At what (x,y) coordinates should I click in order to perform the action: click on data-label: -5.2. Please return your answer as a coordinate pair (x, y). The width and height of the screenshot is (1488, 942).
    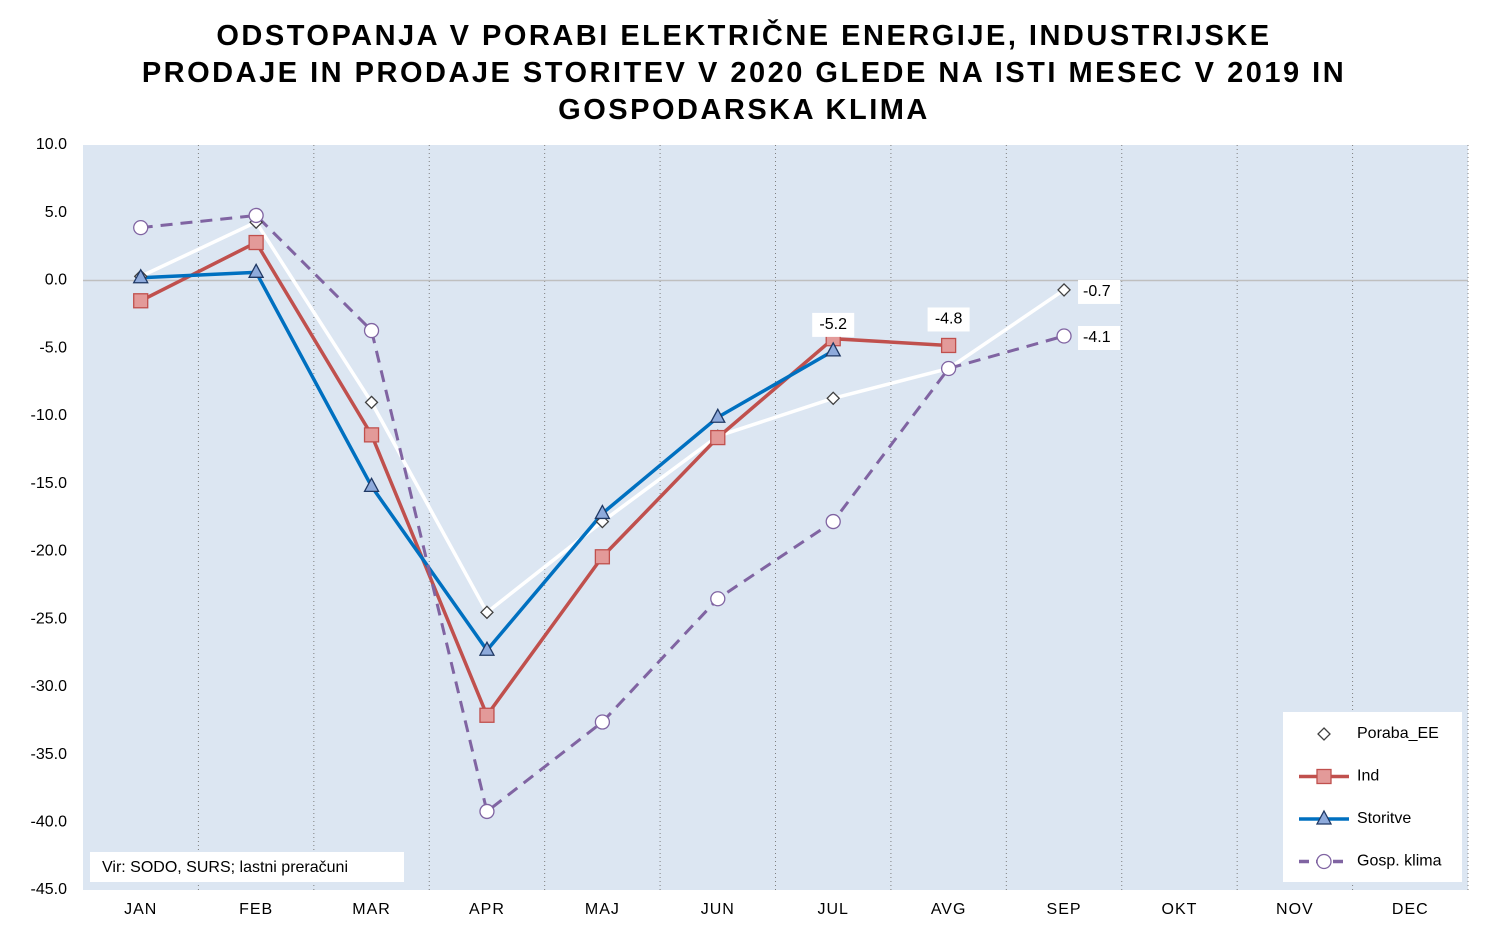
    Looking at the image, I should click on (833, 324).